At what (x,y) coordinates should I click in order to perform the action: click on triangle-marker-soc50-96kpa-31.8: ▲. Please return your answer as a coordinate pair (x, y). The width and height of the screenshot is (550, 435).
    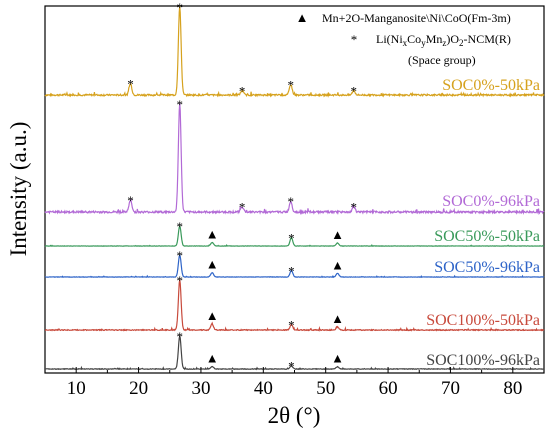
    Looking at the image, I should click on (212, 264).